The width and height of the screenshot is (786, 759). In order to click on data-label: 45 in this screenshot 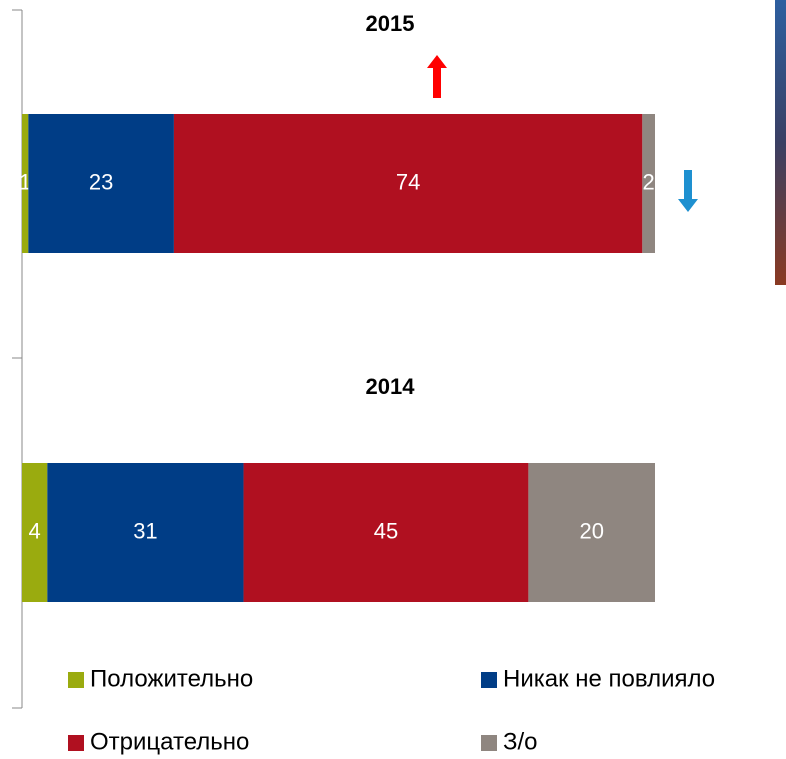, I will do `click(386, 530)`.